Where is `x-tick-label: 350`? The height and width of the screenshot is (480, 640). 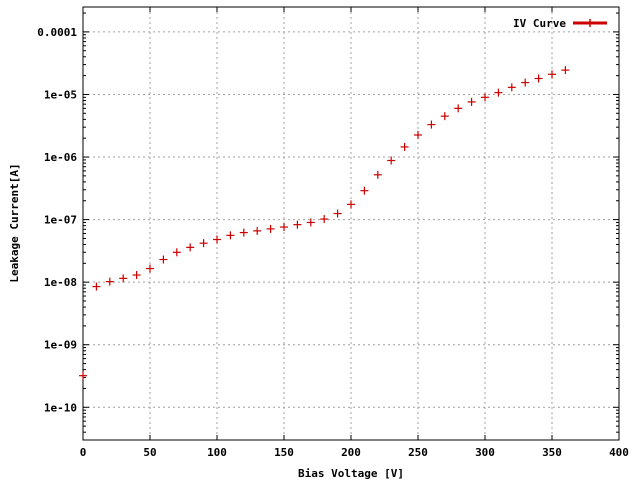
x-tick-label: 350 is located at coordinates (552, 452).